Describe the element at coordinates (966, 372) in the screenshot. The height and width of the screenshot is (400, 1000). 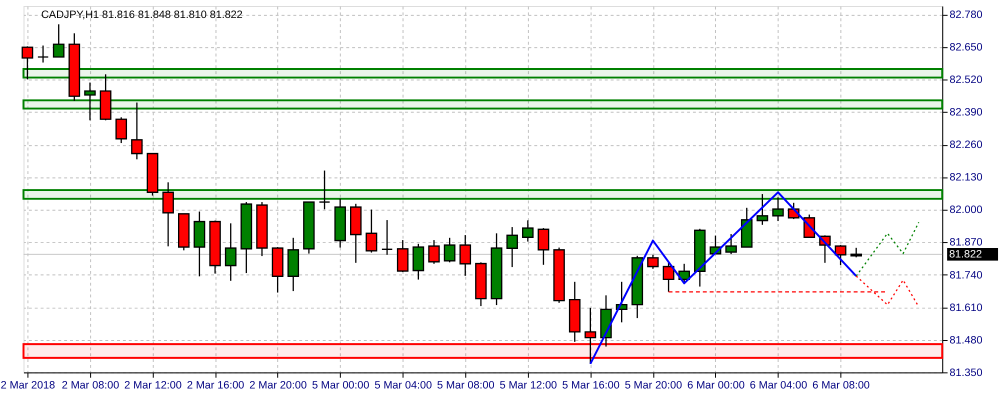
I see `y-tick-label: 81.350` at that location.